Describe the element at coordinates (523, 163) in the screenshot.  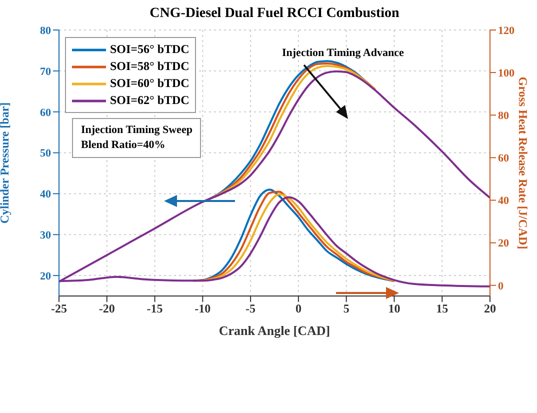
I see `y2-axis-title: Gross Heat Release Rate [J/CAD]` at that location.